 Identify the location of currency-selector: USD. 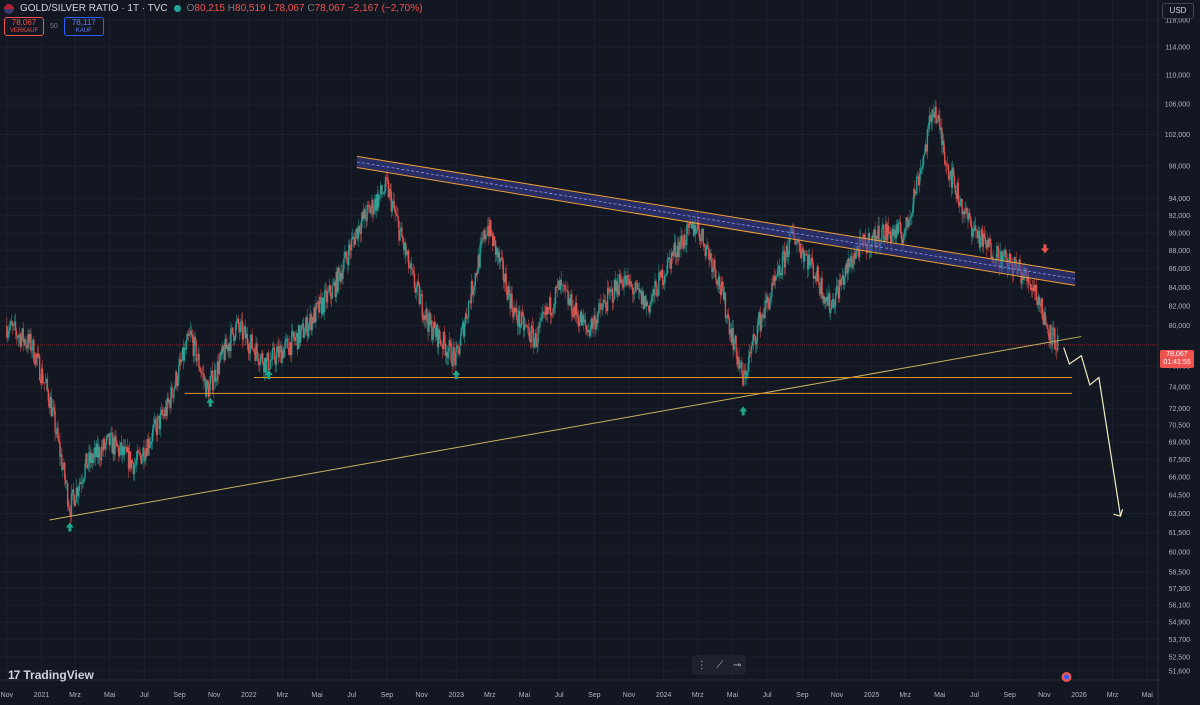
(1178, 11).